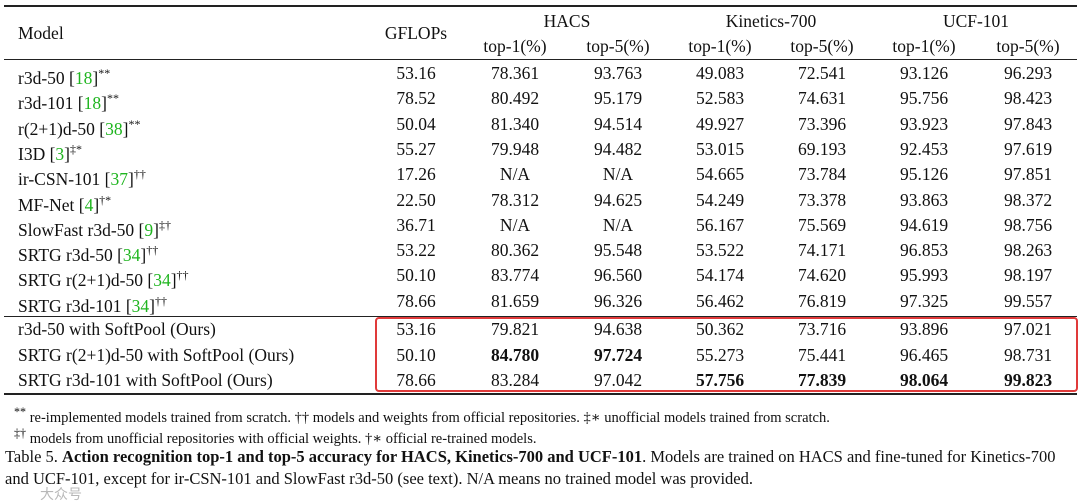 This screenshot has width=1080, height=504. Describe the element at coordinates (771, 21) in the screenshot. I see `header-group-kinetics: Kinetics-700` at that location.